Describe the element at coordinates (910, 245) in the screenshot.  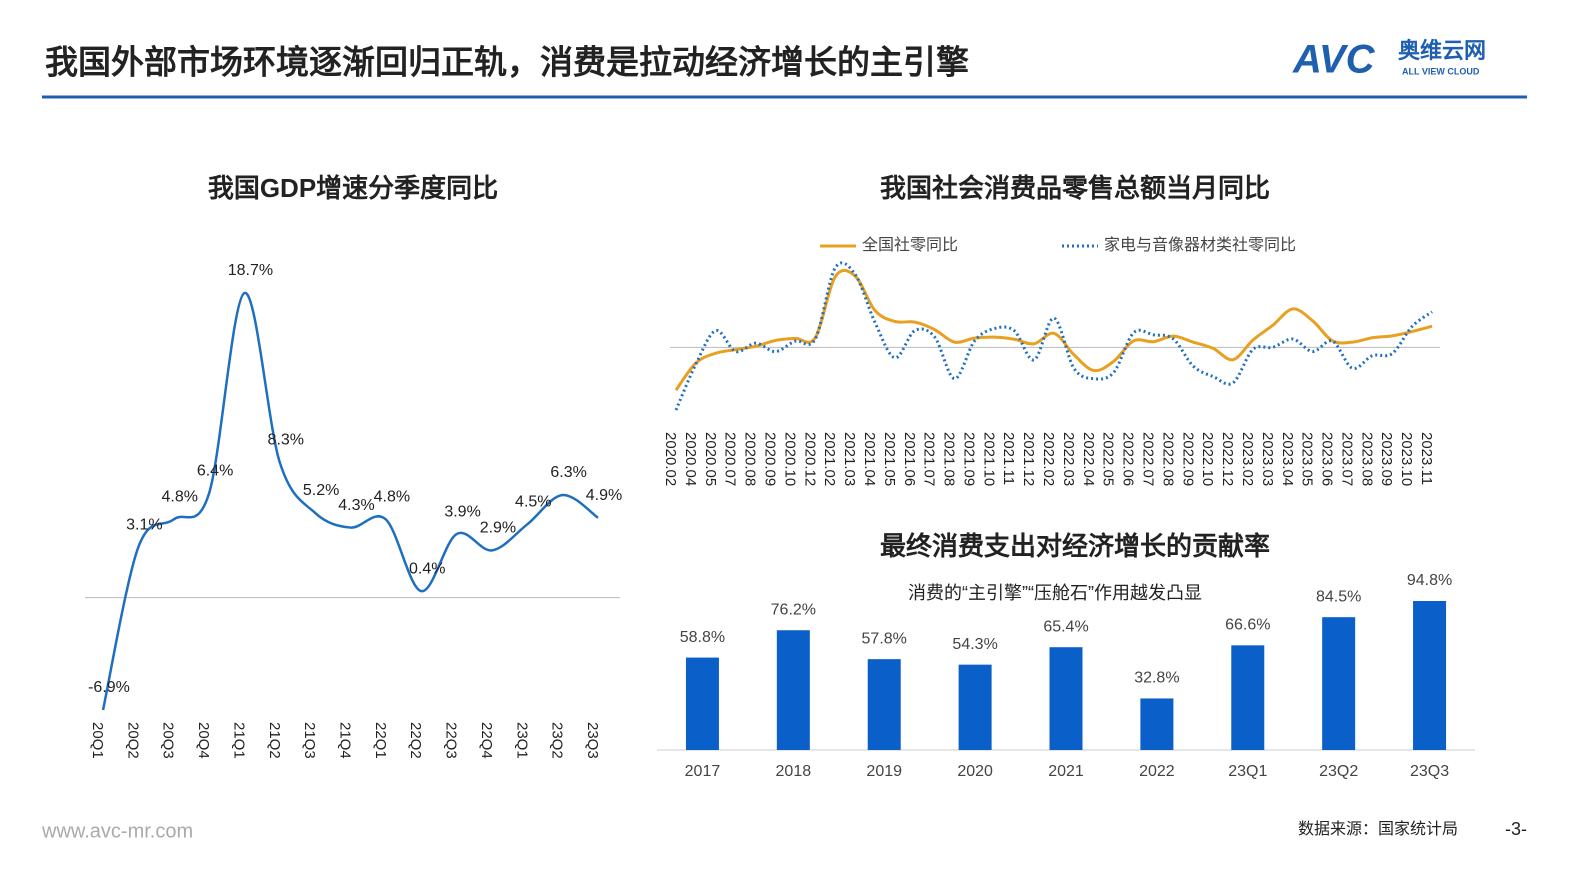
I see `legend-label: 全国社零同比` at that location.